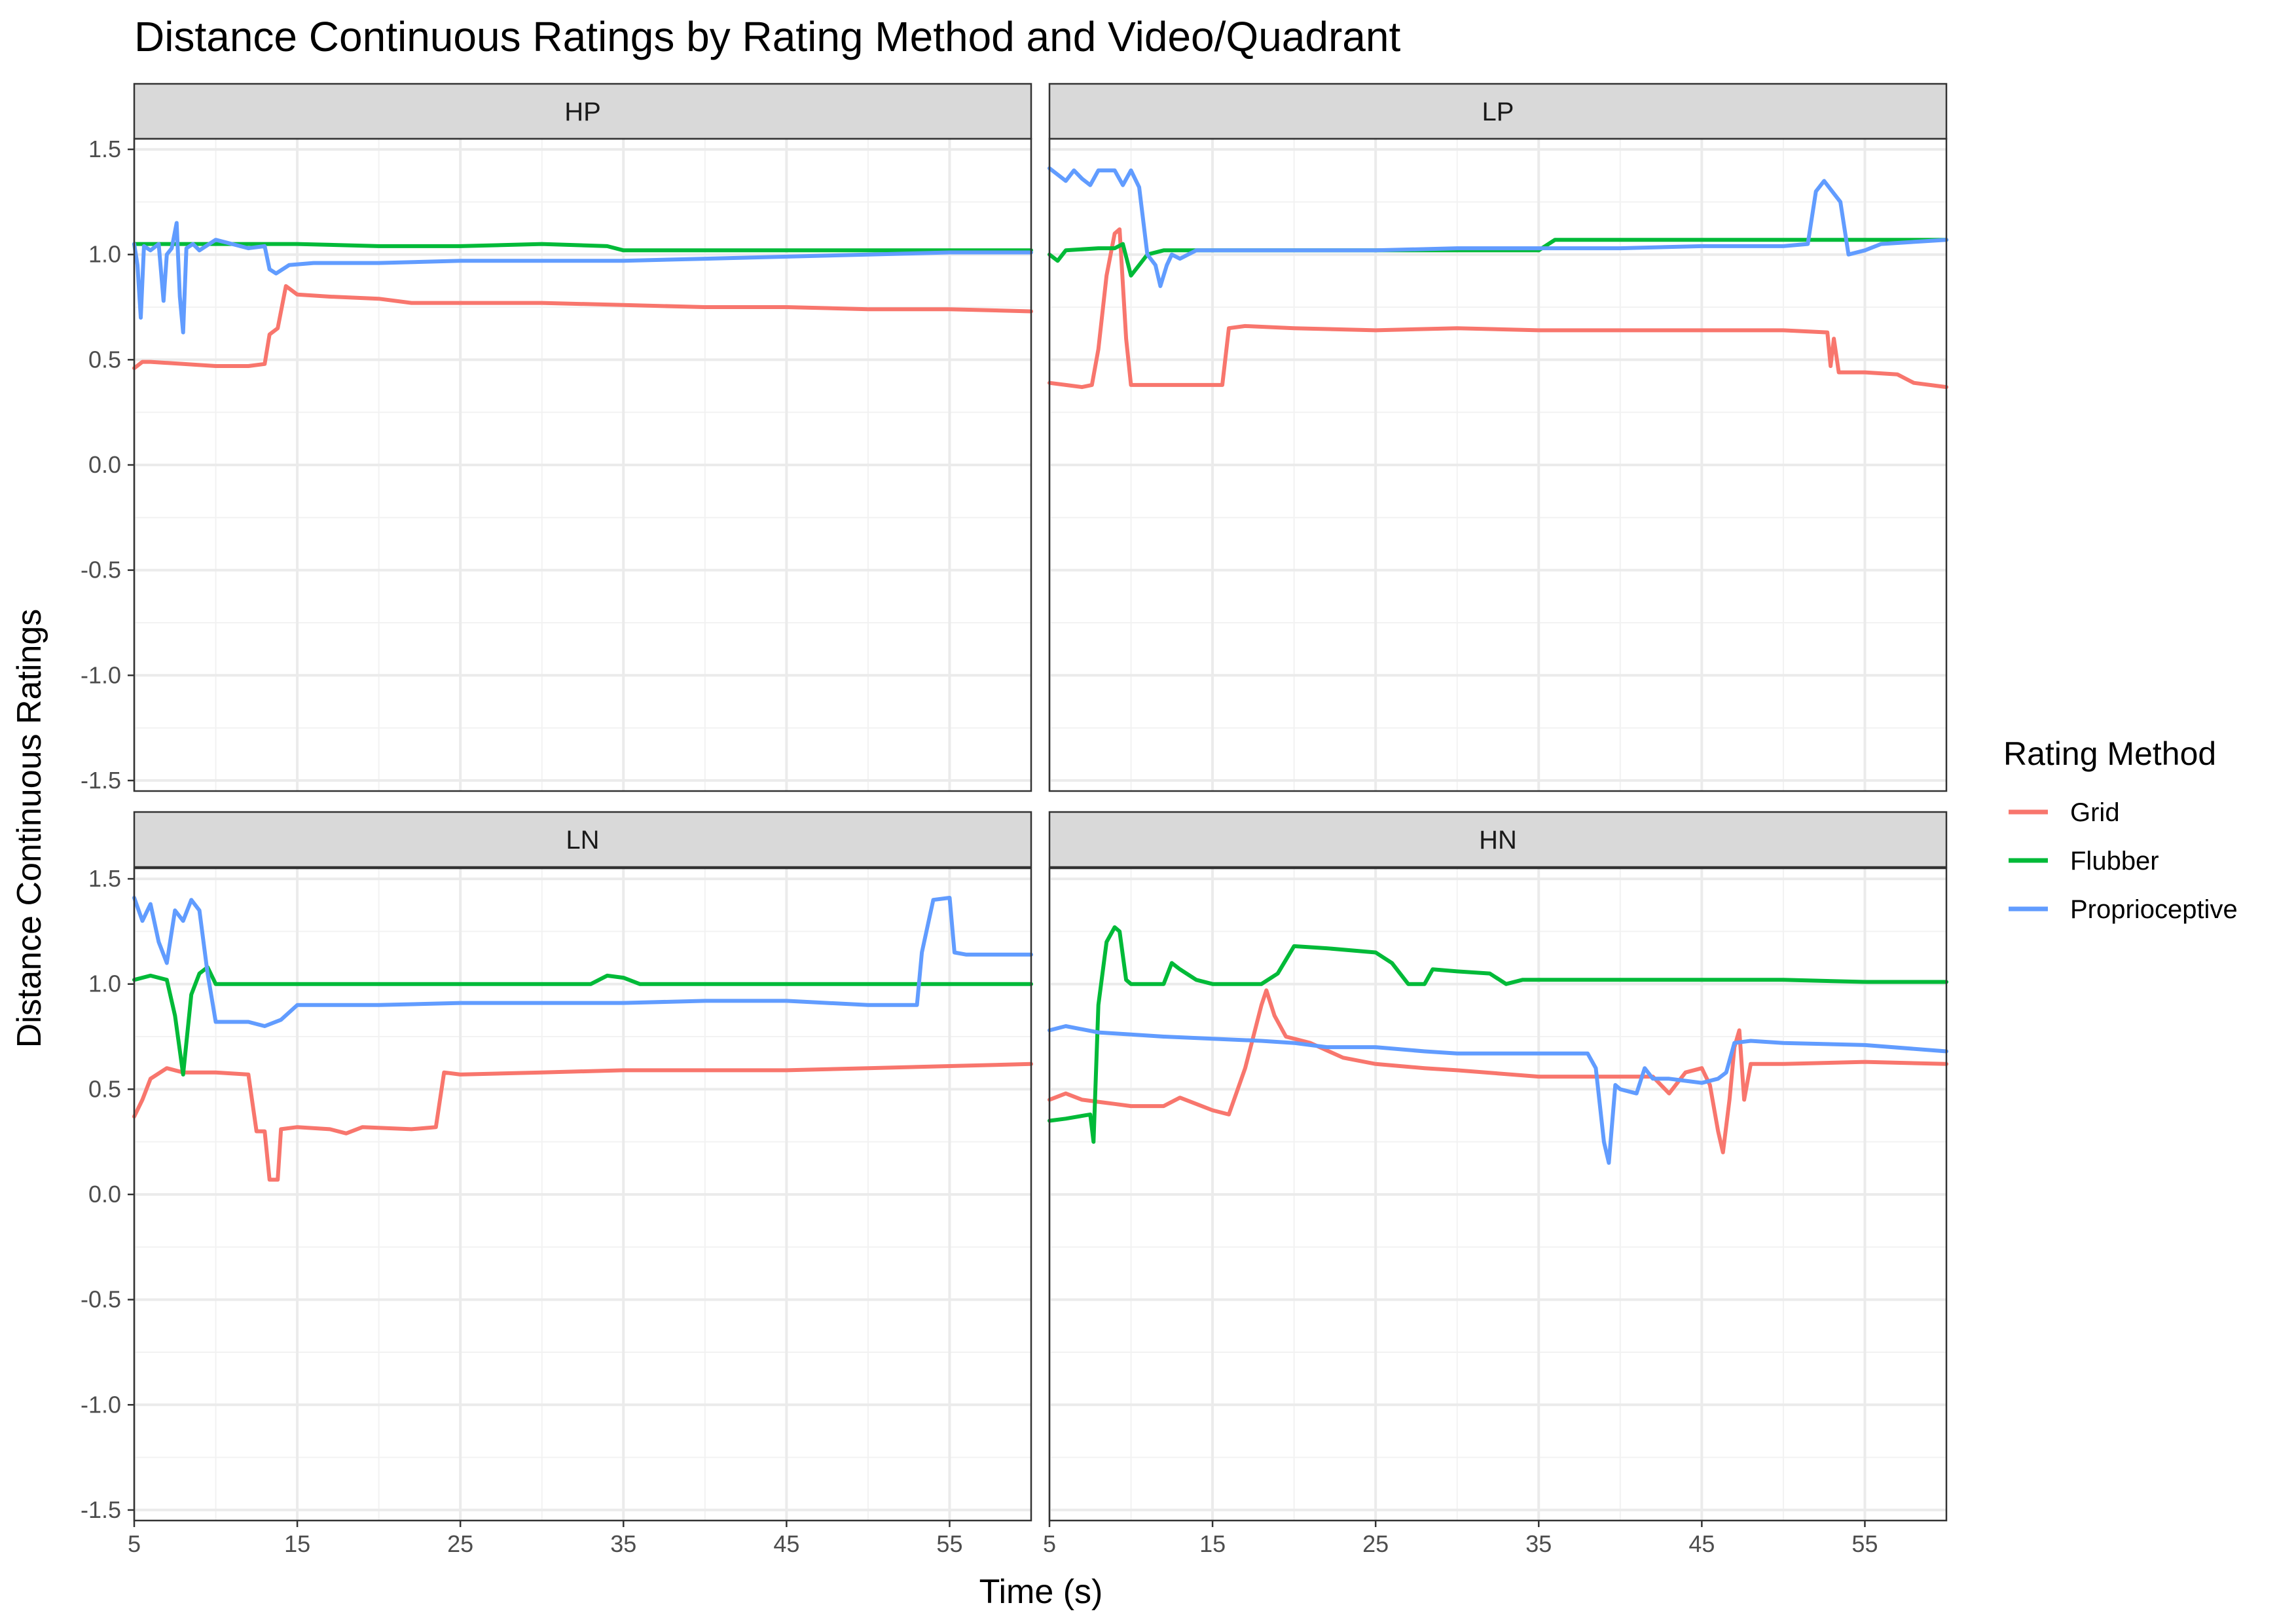  I want to click on series-line-proprioceptive-lp, so click(1498, 227).